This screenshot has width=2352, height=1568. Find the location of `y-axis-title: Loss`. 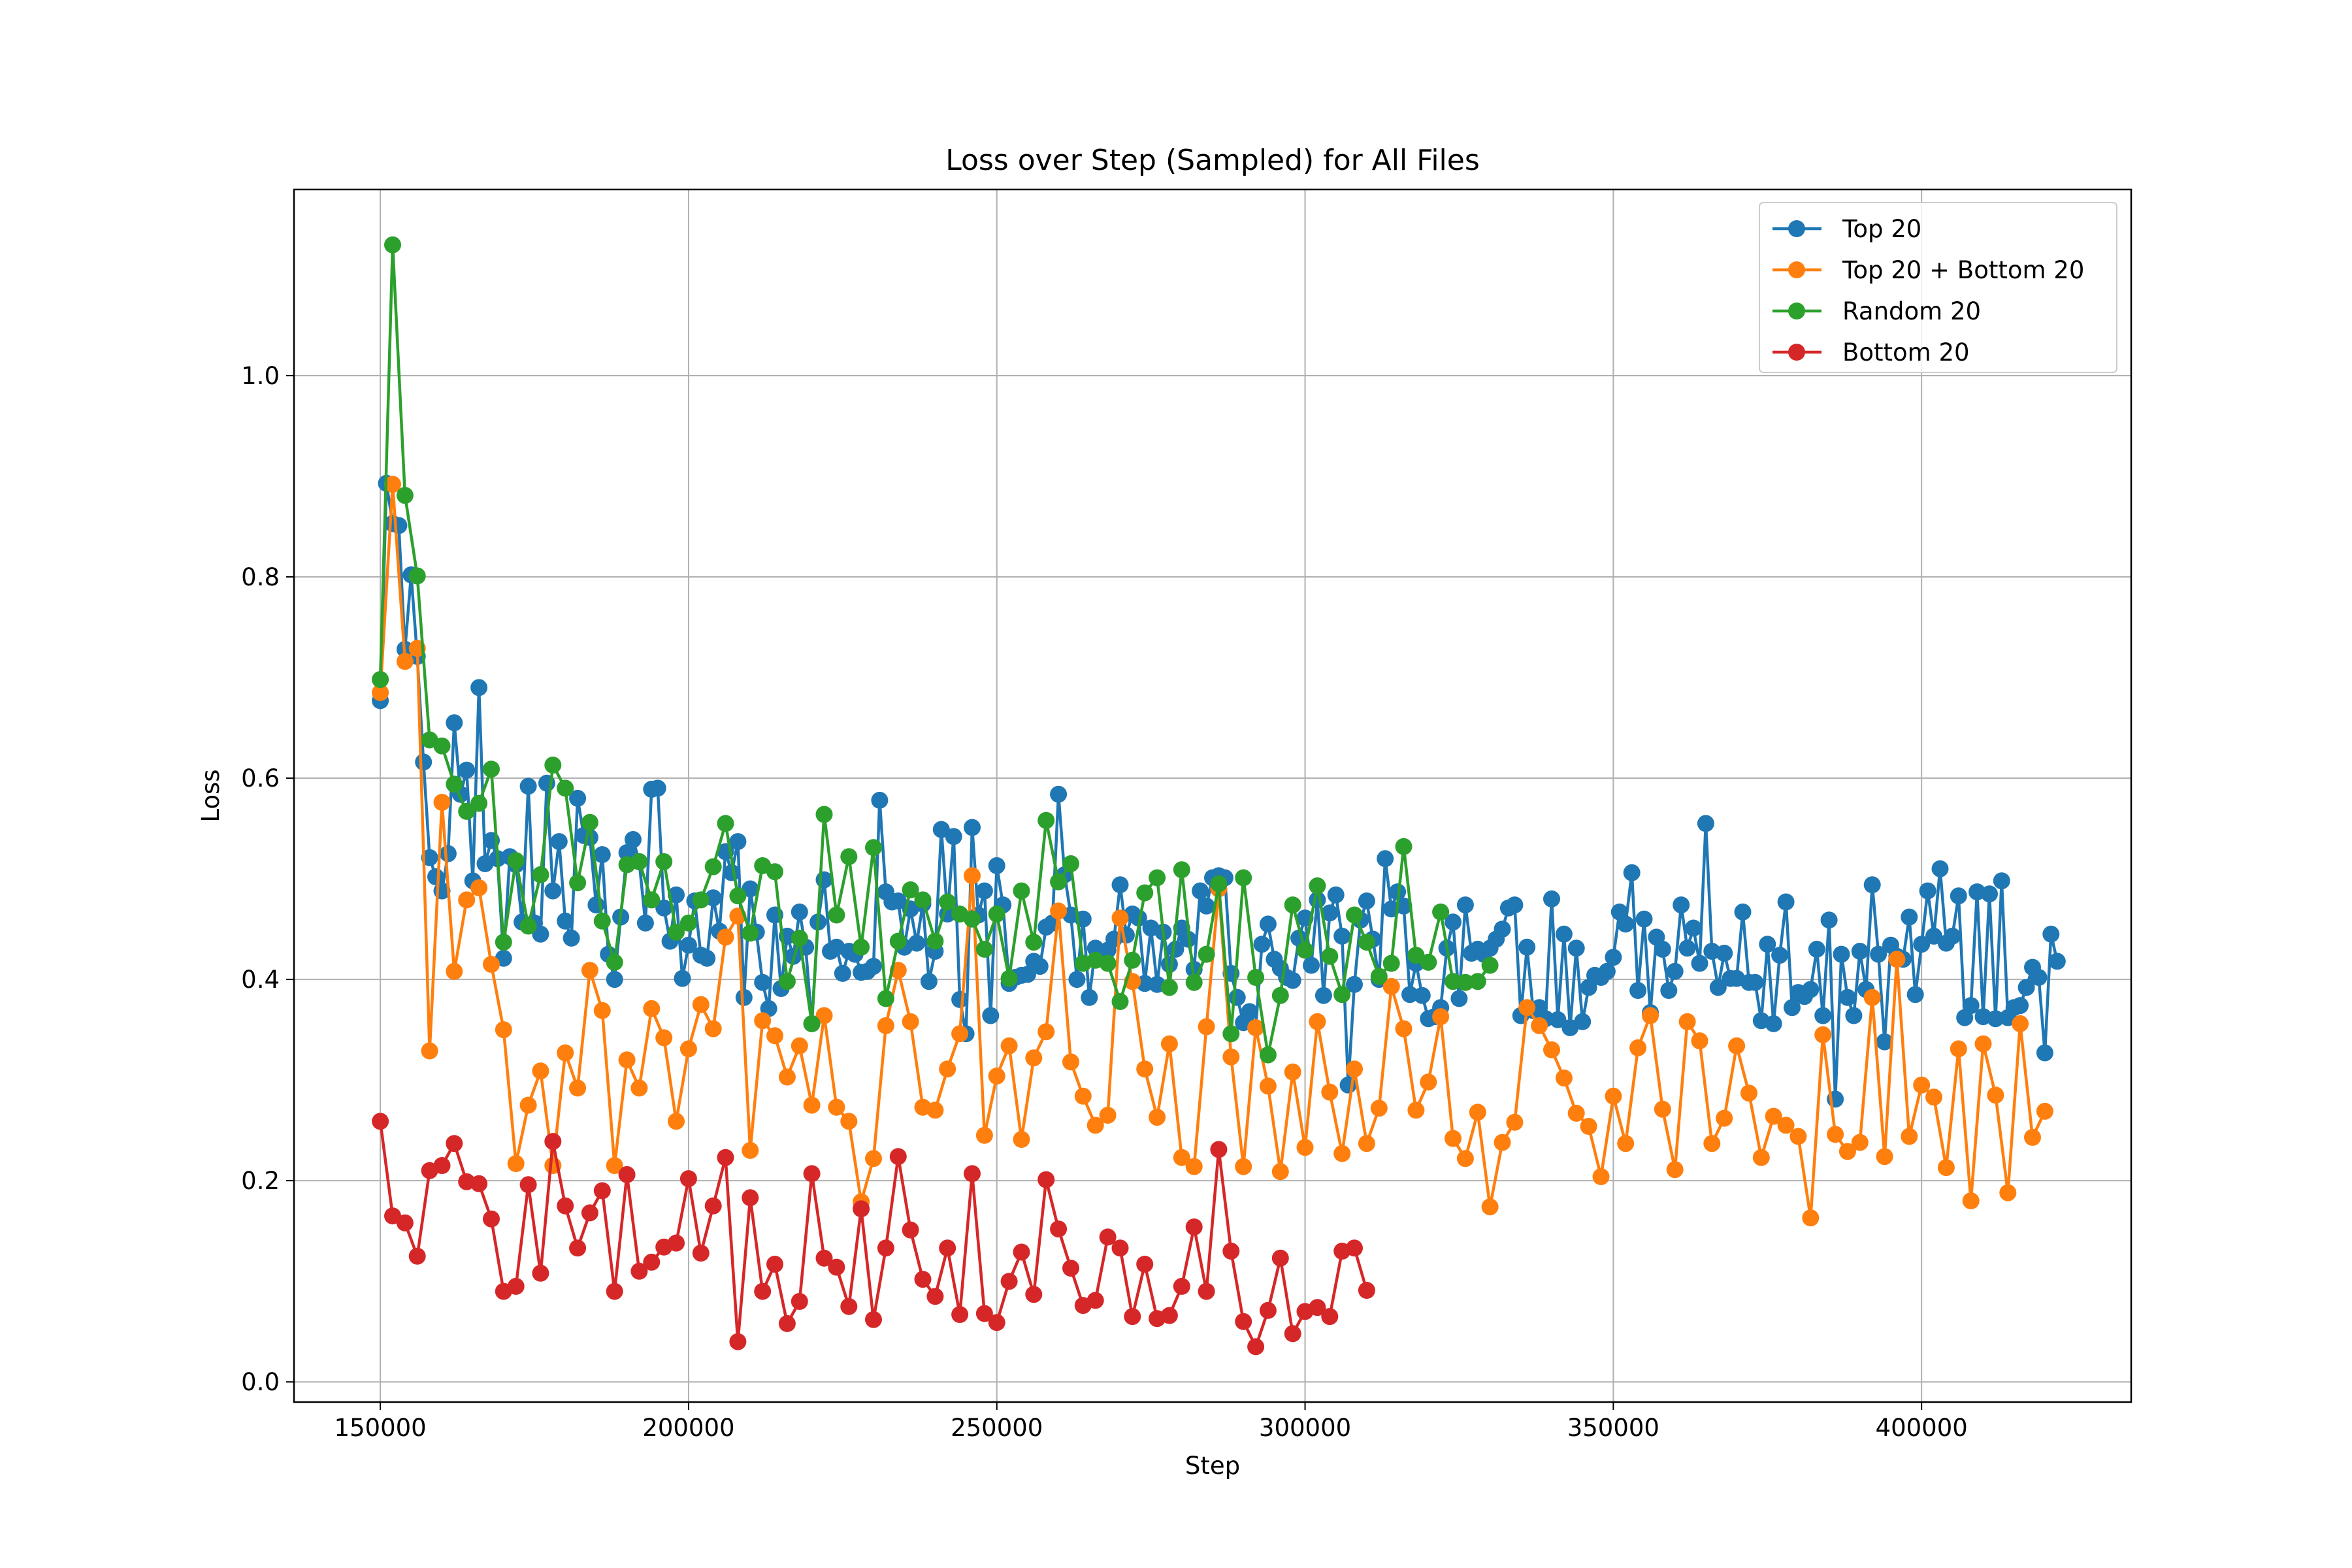

y-axis-title: Loss is located at coordinates (211, 795).